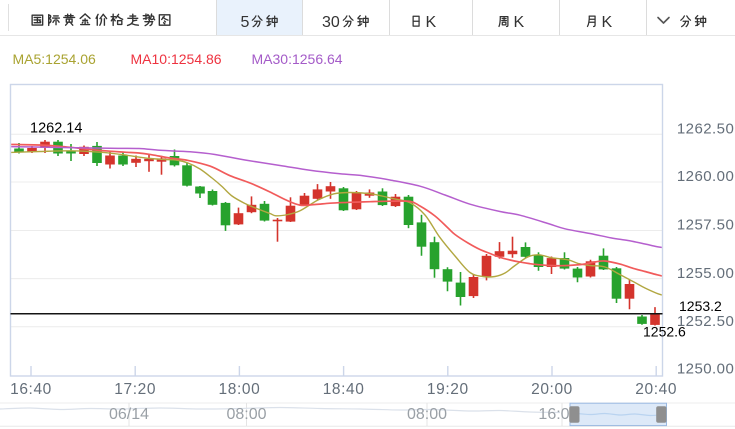 The width and height of the screenshot is (735, 429). What do you see at coordinates (31, 389) in the screenshot?
I see `svg-text: 16:40` at bounding box center [31, 389].